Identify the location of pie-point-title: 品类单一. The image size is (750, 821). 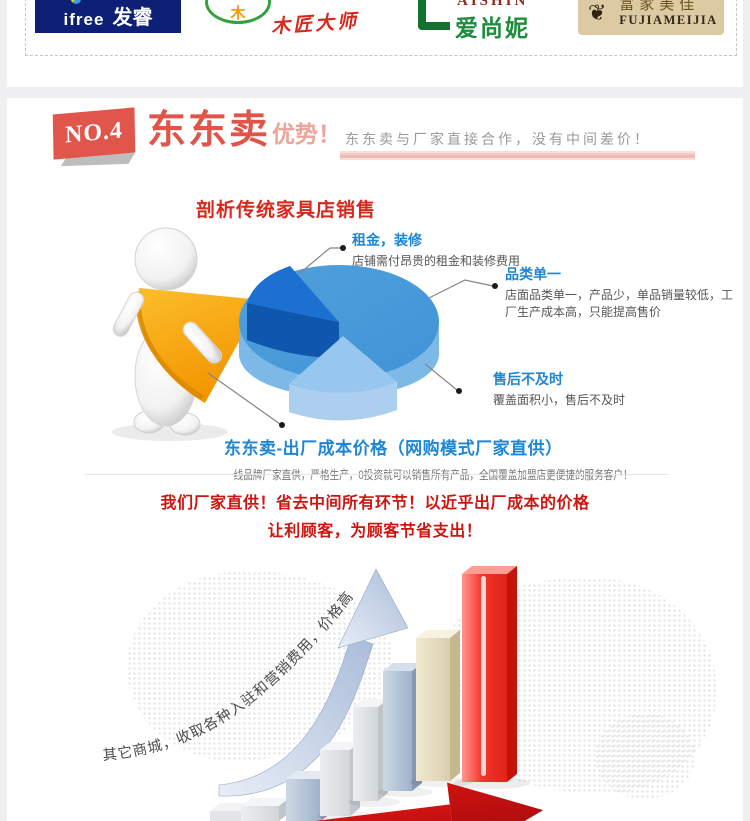
(533, 274).